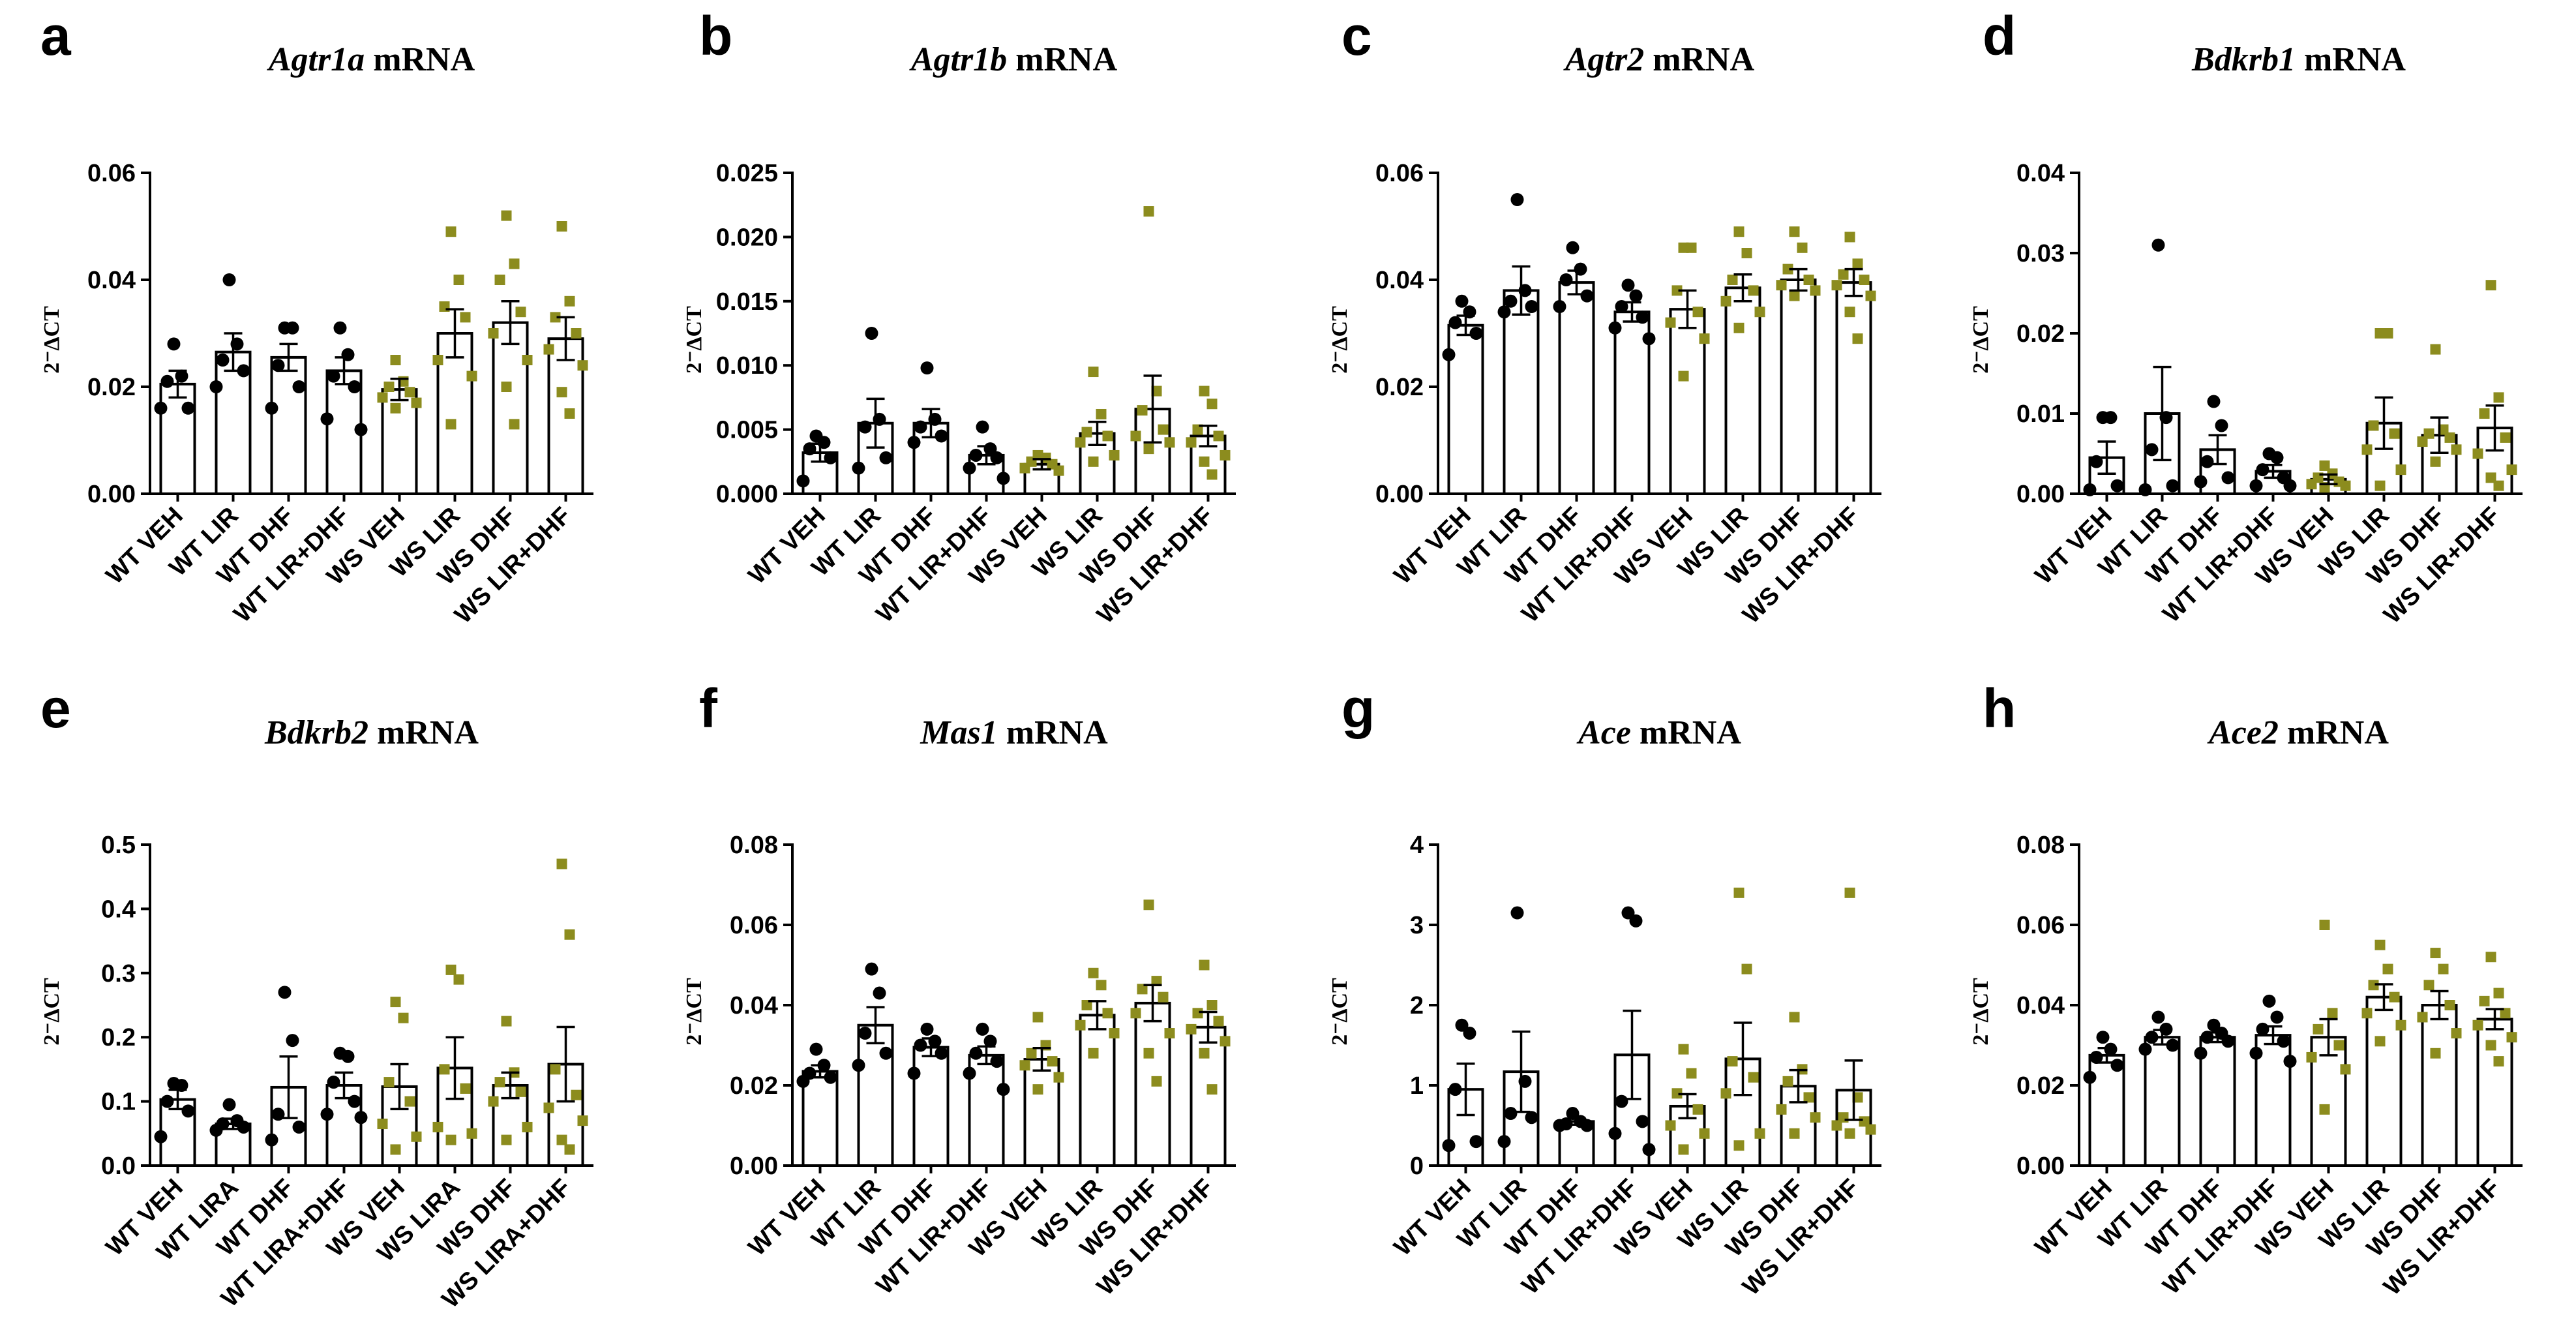 Image resolution: width=2576 pixels, height=1343 pixels. What do you see at coordinates (2040, 253) in the screenshot?
I see `y-tick-label: 0.03` at bounding box center [2040, 253].